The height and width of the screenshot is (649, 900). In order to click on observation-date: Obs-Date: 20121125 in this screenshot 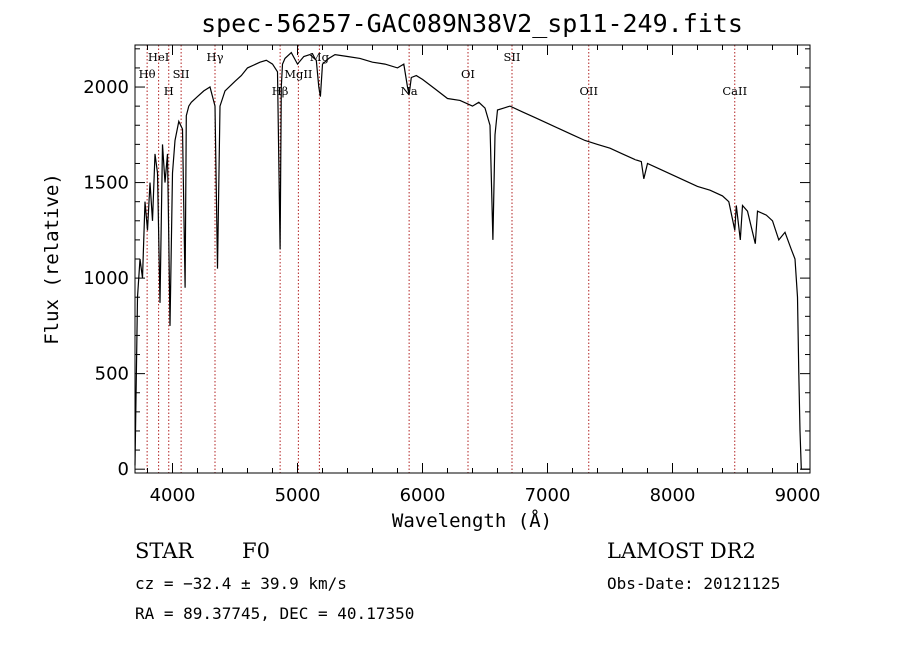, I will do `click(693, 583)`.